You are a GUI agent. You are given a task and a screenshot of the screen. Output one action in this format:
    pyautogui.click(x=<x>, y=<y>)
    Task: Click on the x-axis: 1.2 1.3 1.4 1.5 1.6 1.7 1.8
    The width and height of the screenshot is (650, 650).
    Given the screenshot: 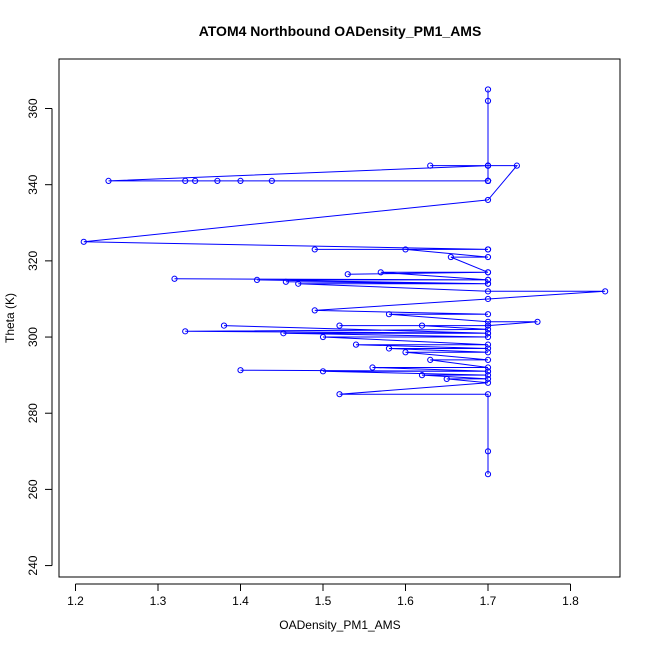 What is the action you would take?
    pyautogui.click(x=323, y=595)
    